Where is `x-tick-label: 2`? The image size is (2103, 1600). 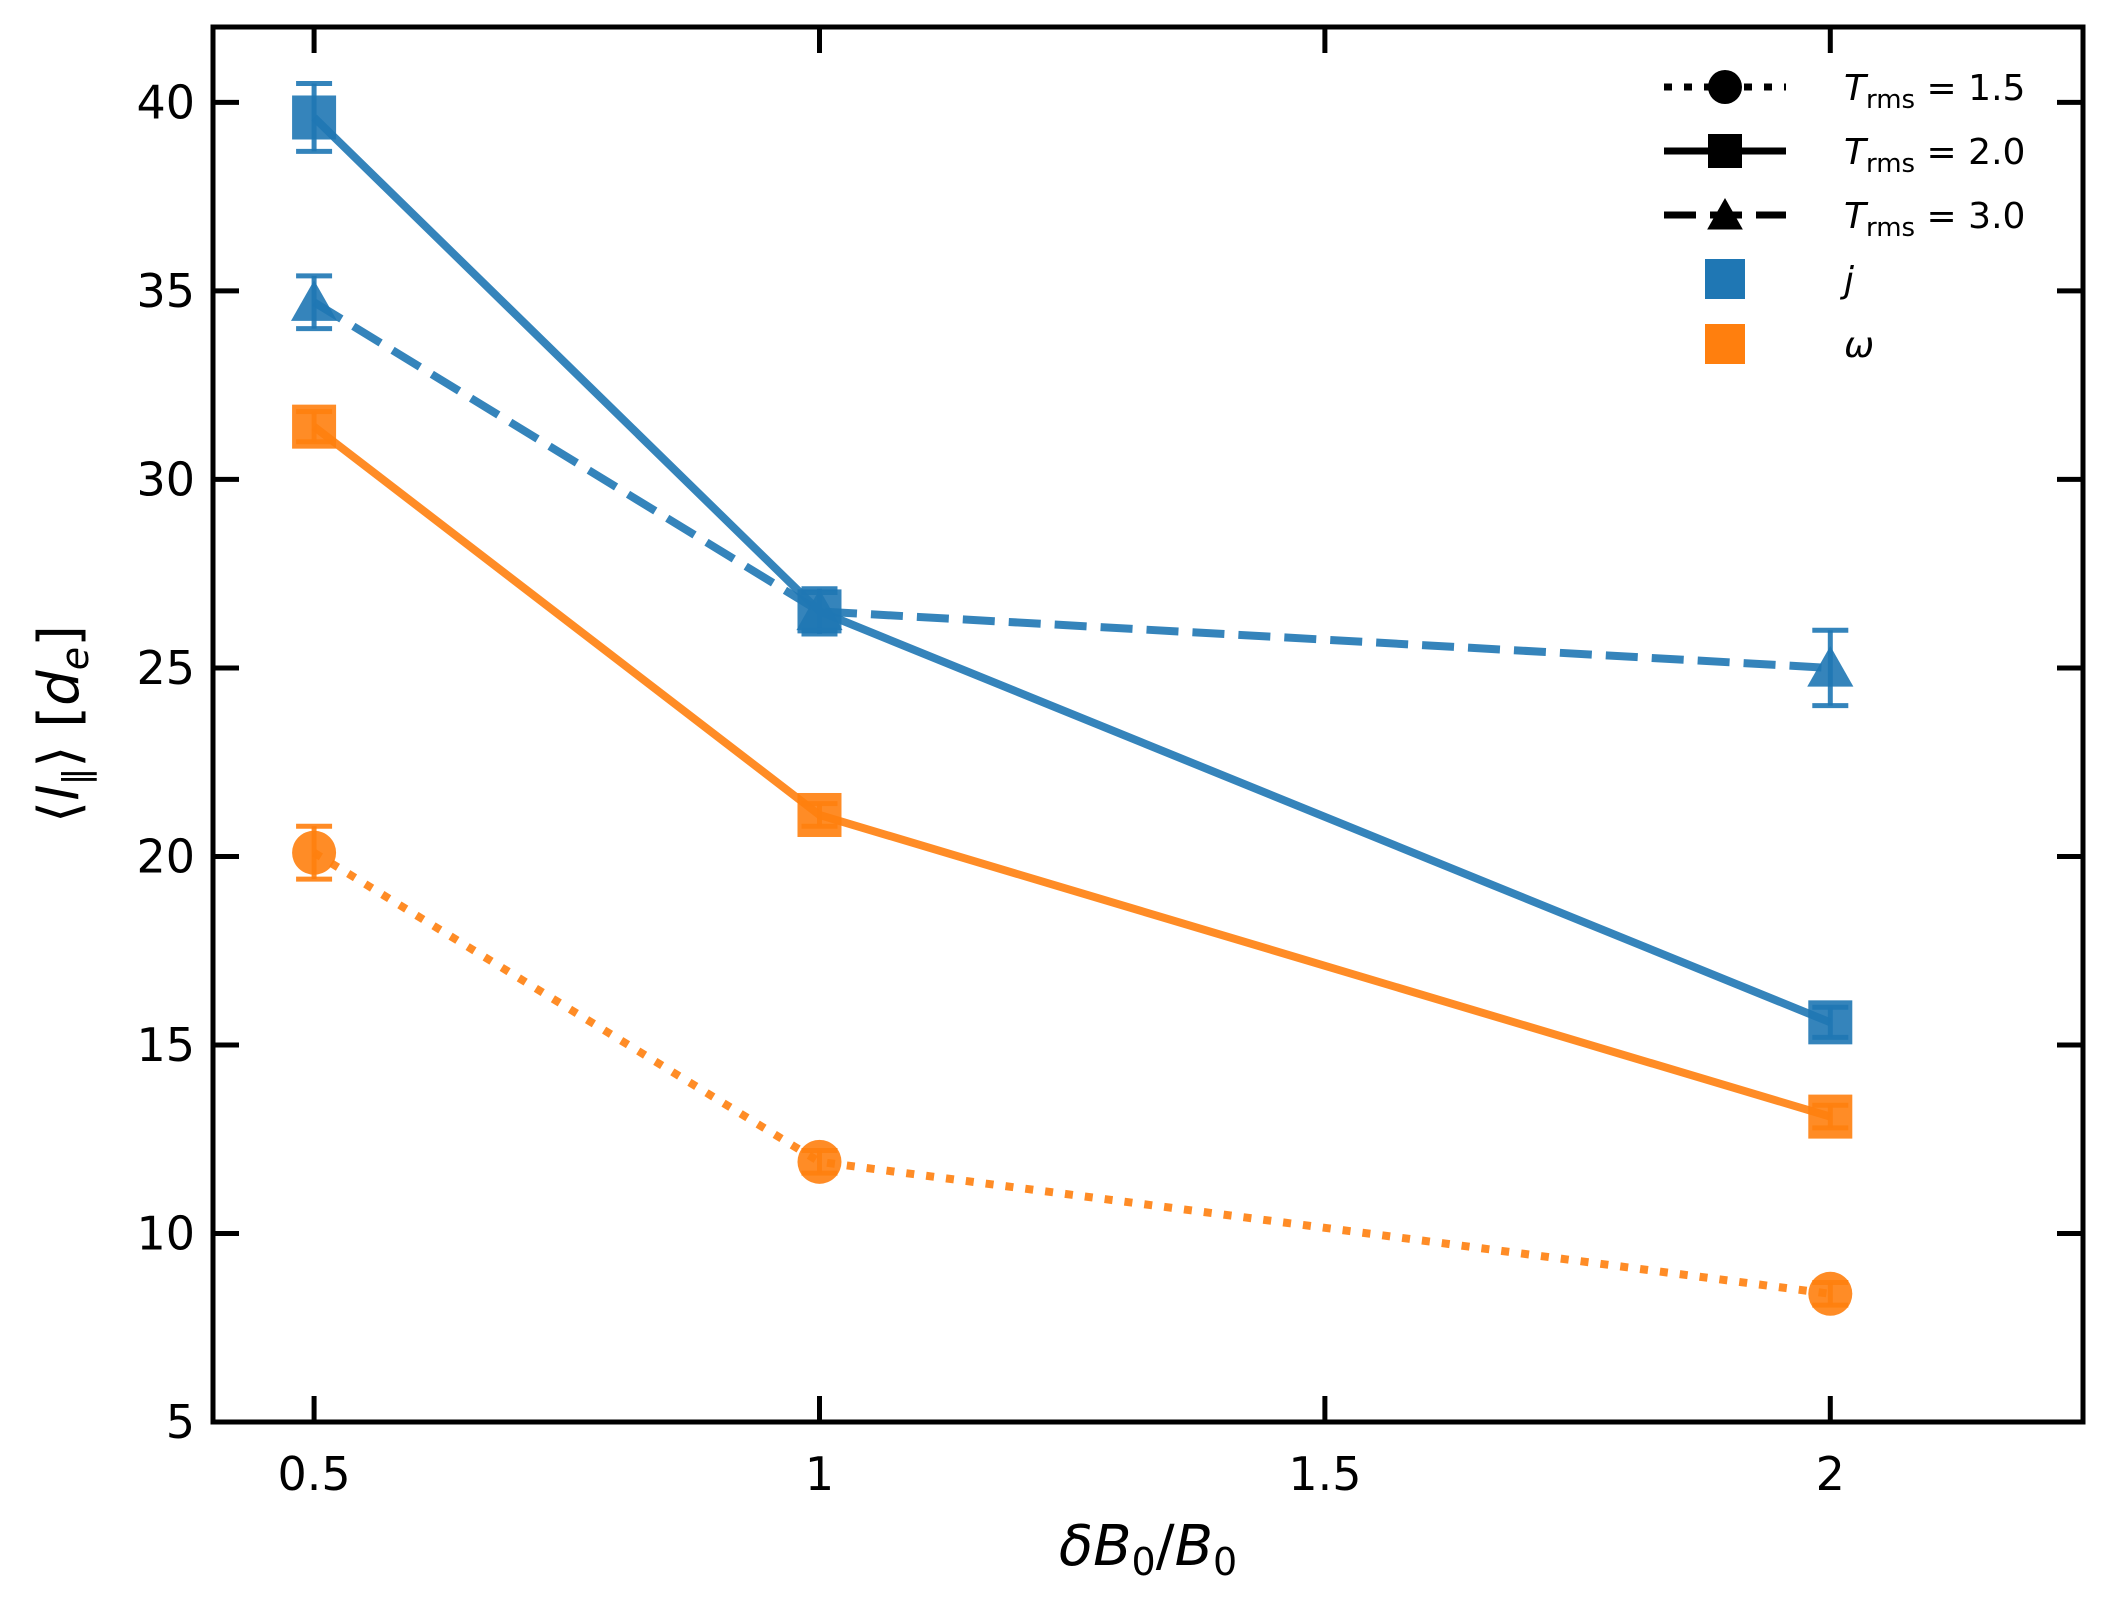 x-tick-label: 2 is located at coordinates (1830, 1474).